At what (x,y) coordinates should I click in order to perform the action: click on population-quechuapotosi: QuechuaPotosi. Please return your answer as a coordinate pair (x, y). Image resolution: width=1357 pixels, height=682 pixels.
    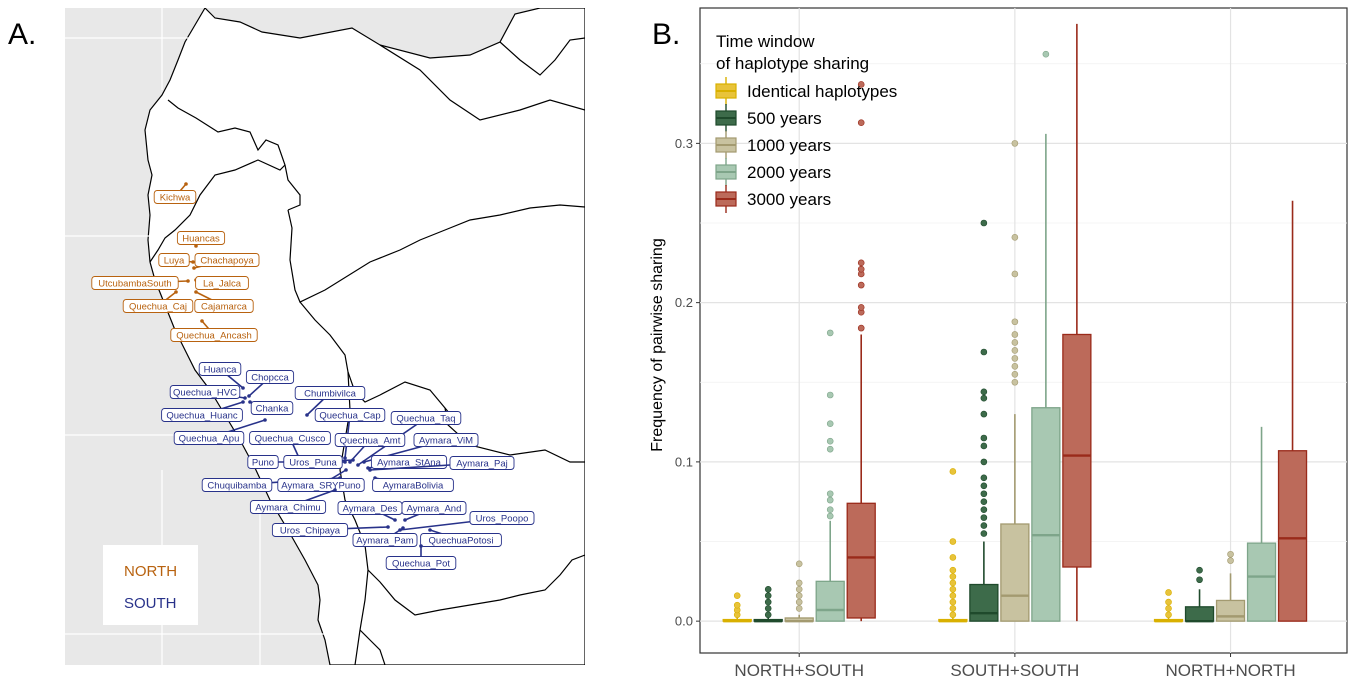
    Looking at the image, I should click on (461, 537).